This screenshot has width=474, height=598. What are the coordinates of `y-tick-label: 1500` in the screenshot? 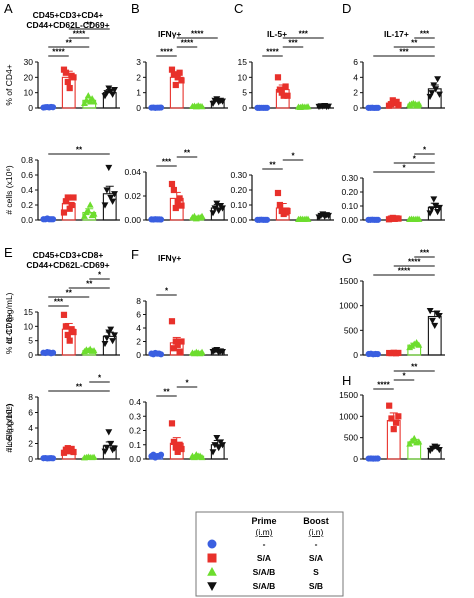 It's located at (348, 395).